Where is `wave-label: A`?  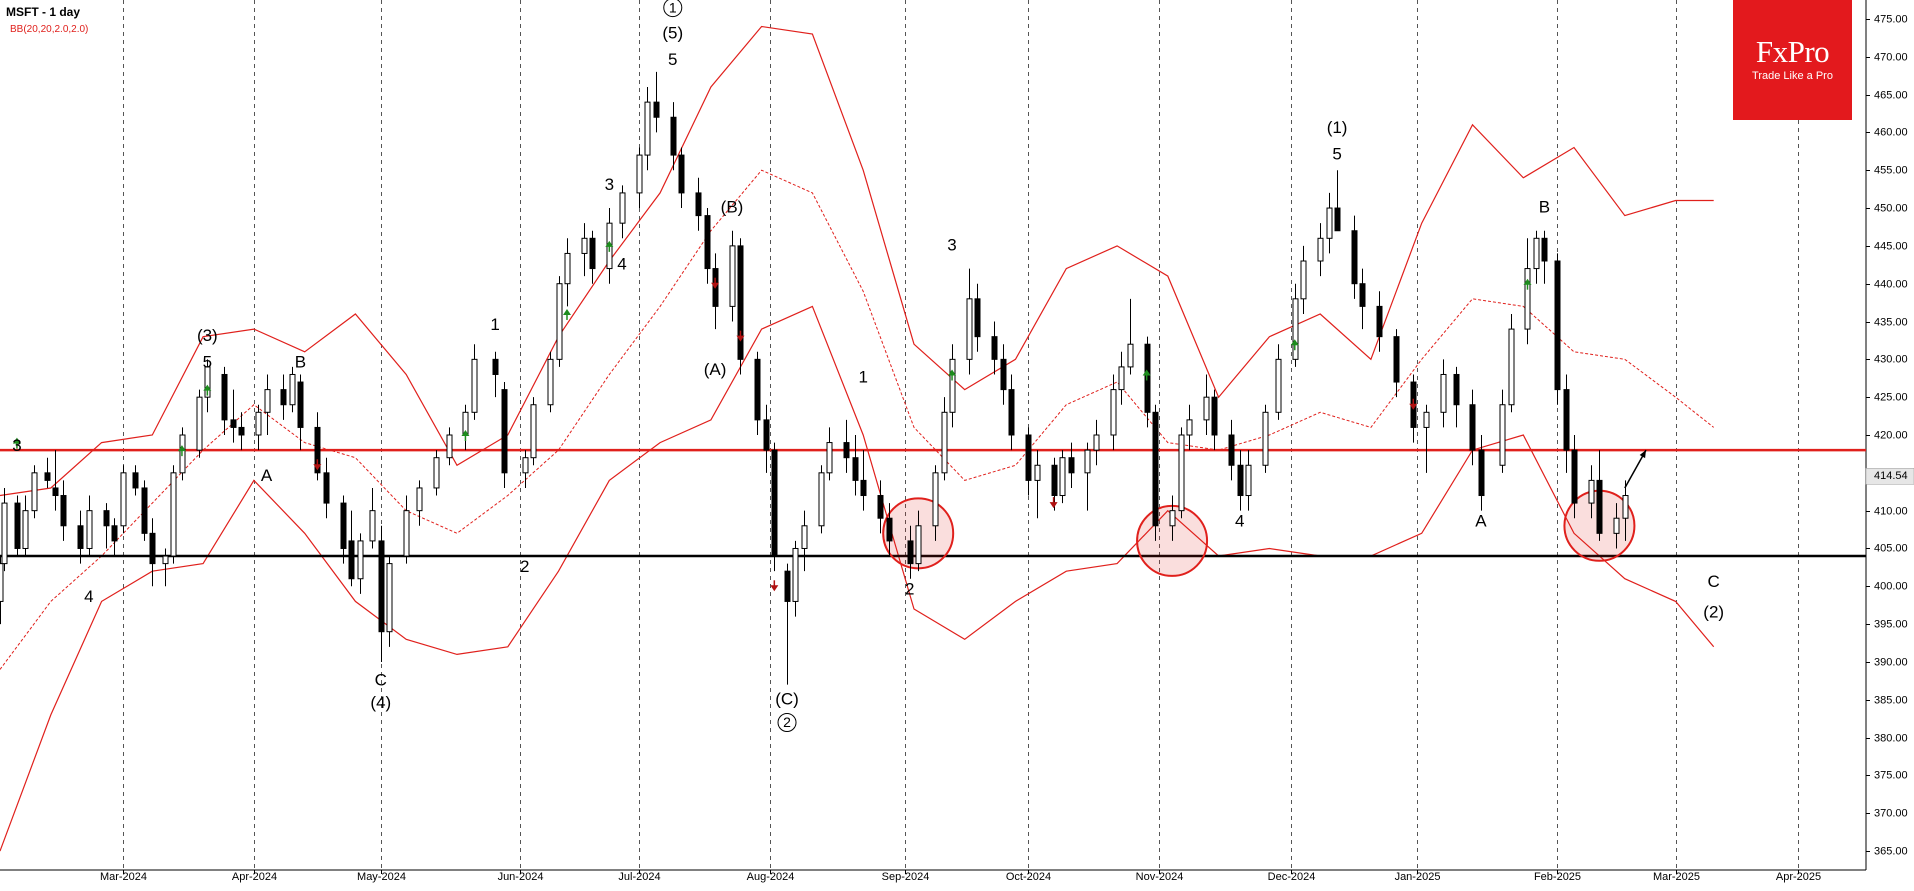
wave-label: A is located at coordinates (267, 475).